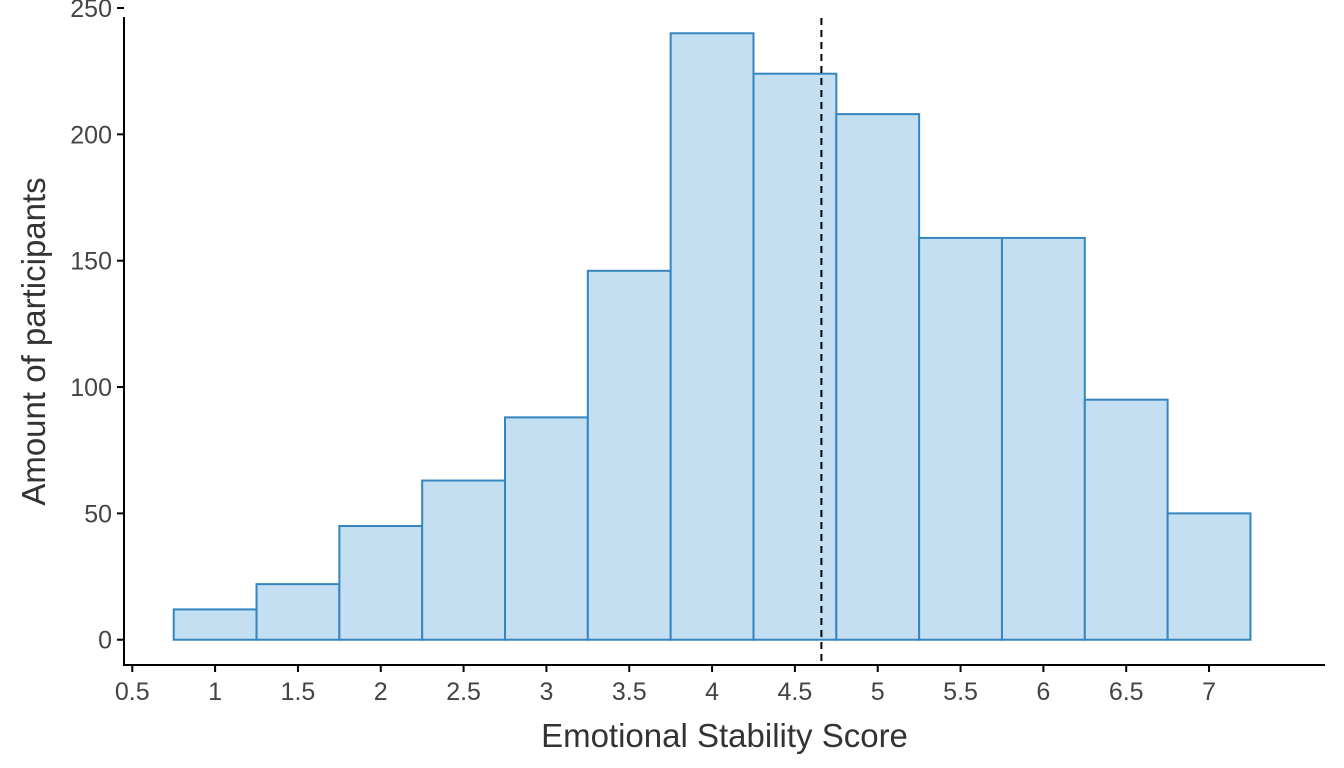  What do you see at coordinates (665, 685) in the screenshot?
I see `x-ticks-group: 0.5 1 1.5 2 2.5 3 3.5 4 4.5 5 5.5 6 6.5 7` at bounding box center [665, 685].